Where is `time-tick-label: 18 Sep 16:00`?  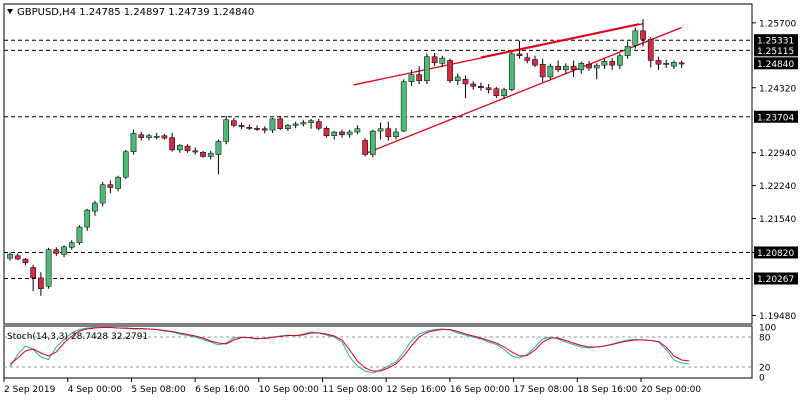
time-tick-label: 18 Sep 16:00 is located at coordinates (607, 390).